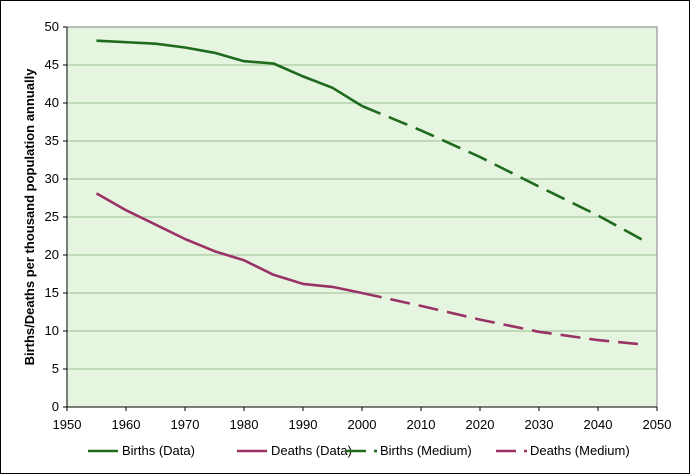 The width and height of the screenshot is (692, 476). What do you see at coordinates (126, 424) in the screenshot?
I see `x-tick-label-1960: 1960` at bounding box center [126, 424].